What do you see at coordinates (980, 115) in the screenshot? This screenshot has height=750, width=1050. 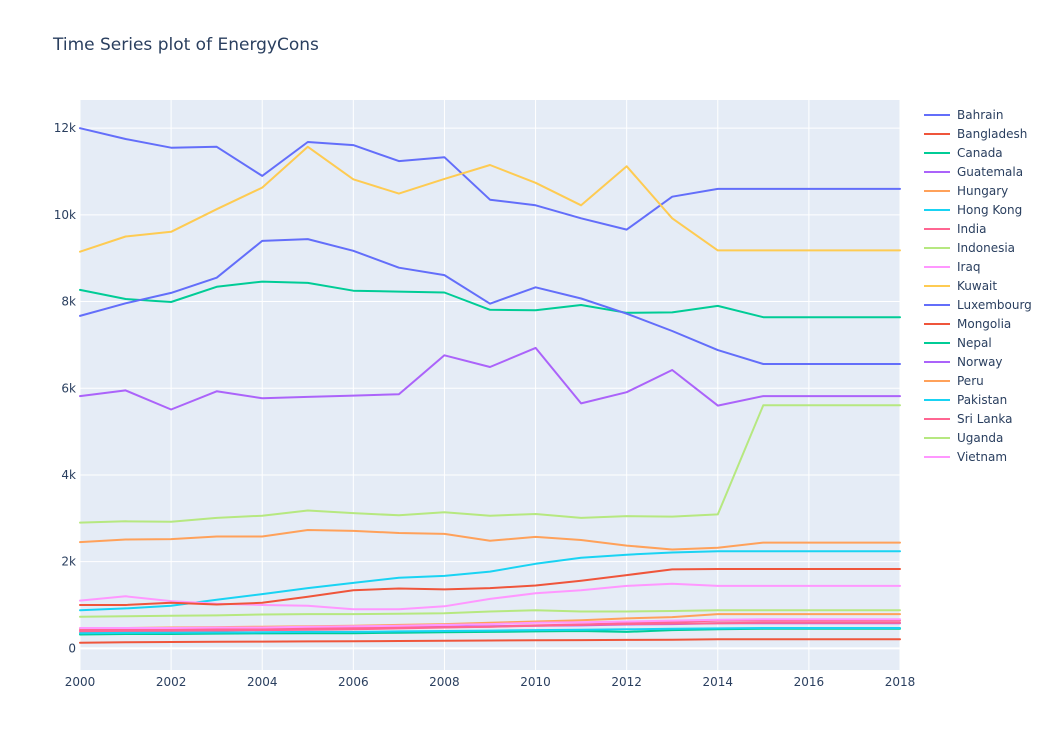 I see `legend-label: Bahrain` at bounding box center [980, 115].